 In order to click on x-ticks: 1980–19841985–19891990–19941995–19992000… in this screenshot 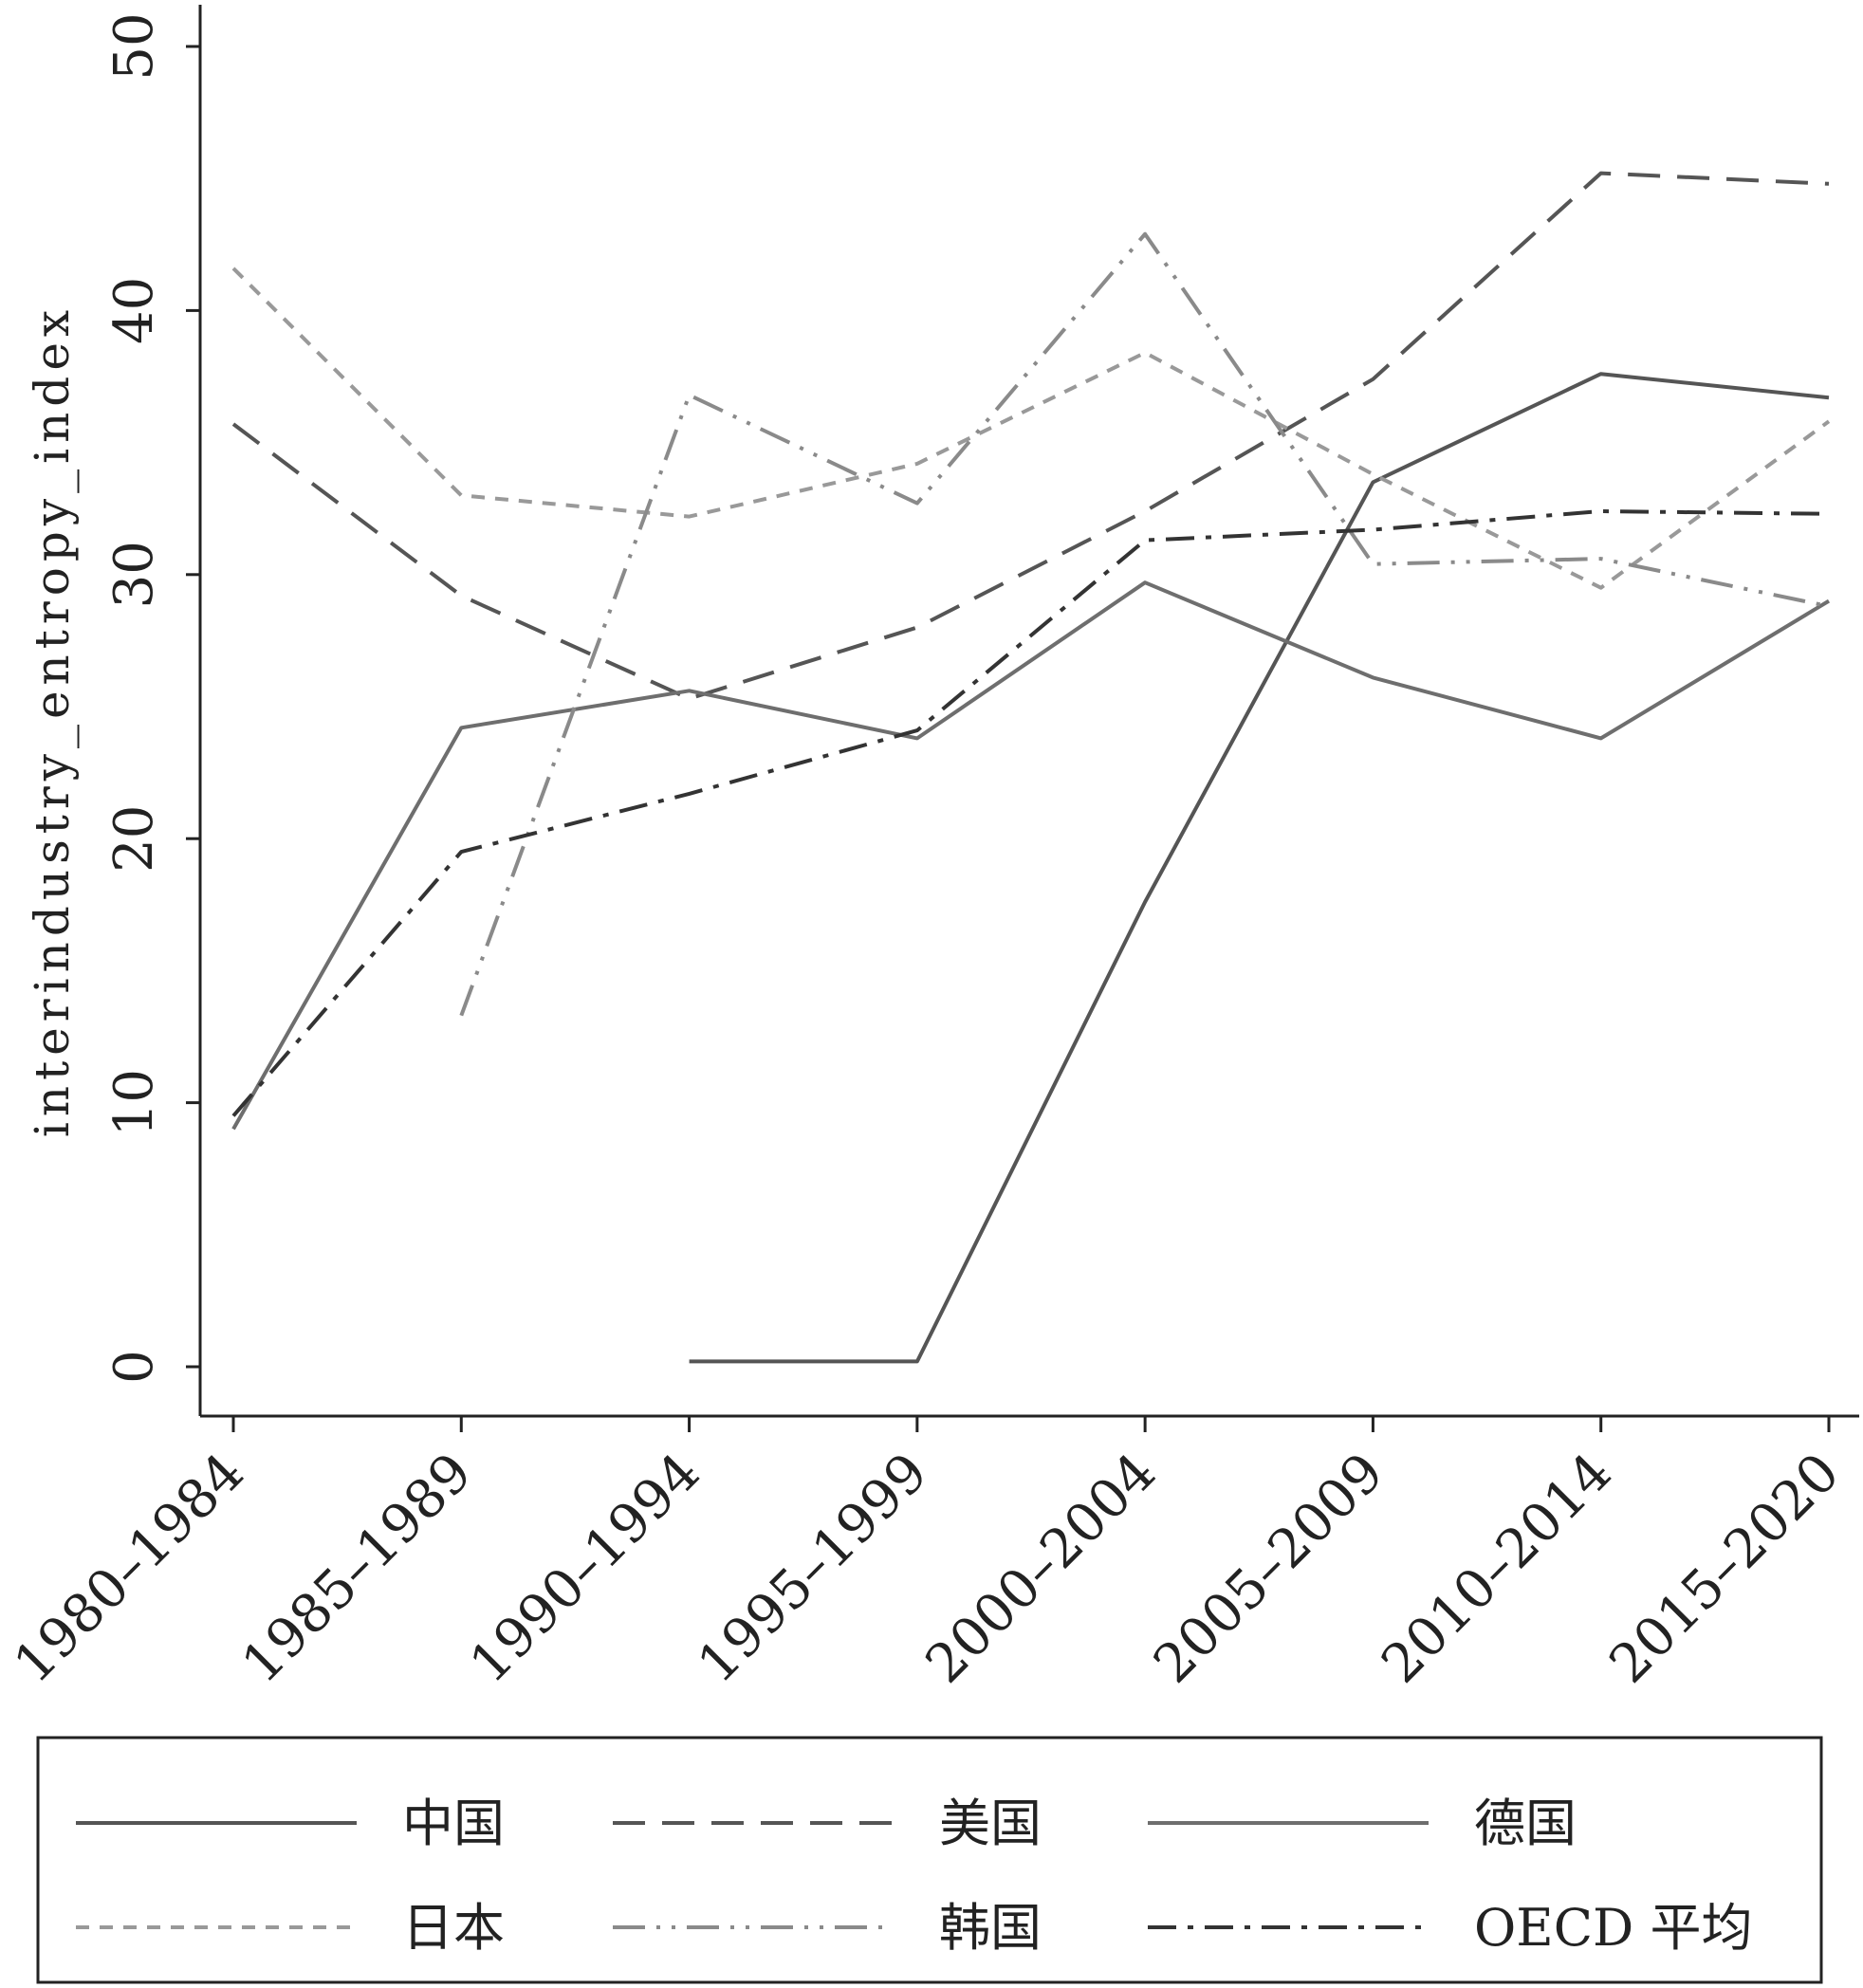, I will do `click(927, 1555)`.